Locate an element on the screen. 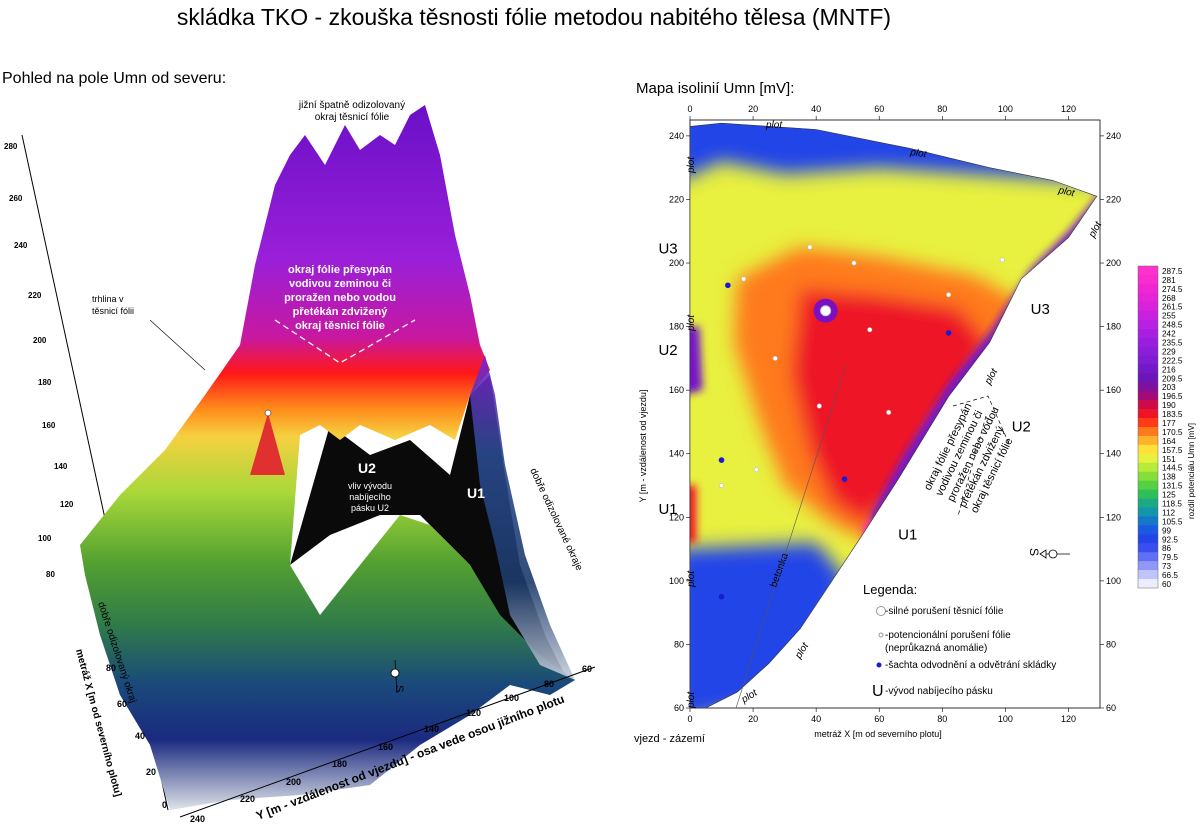  edge-note-line: okraj těsnicí fólie is located at coordinates (340, 326).